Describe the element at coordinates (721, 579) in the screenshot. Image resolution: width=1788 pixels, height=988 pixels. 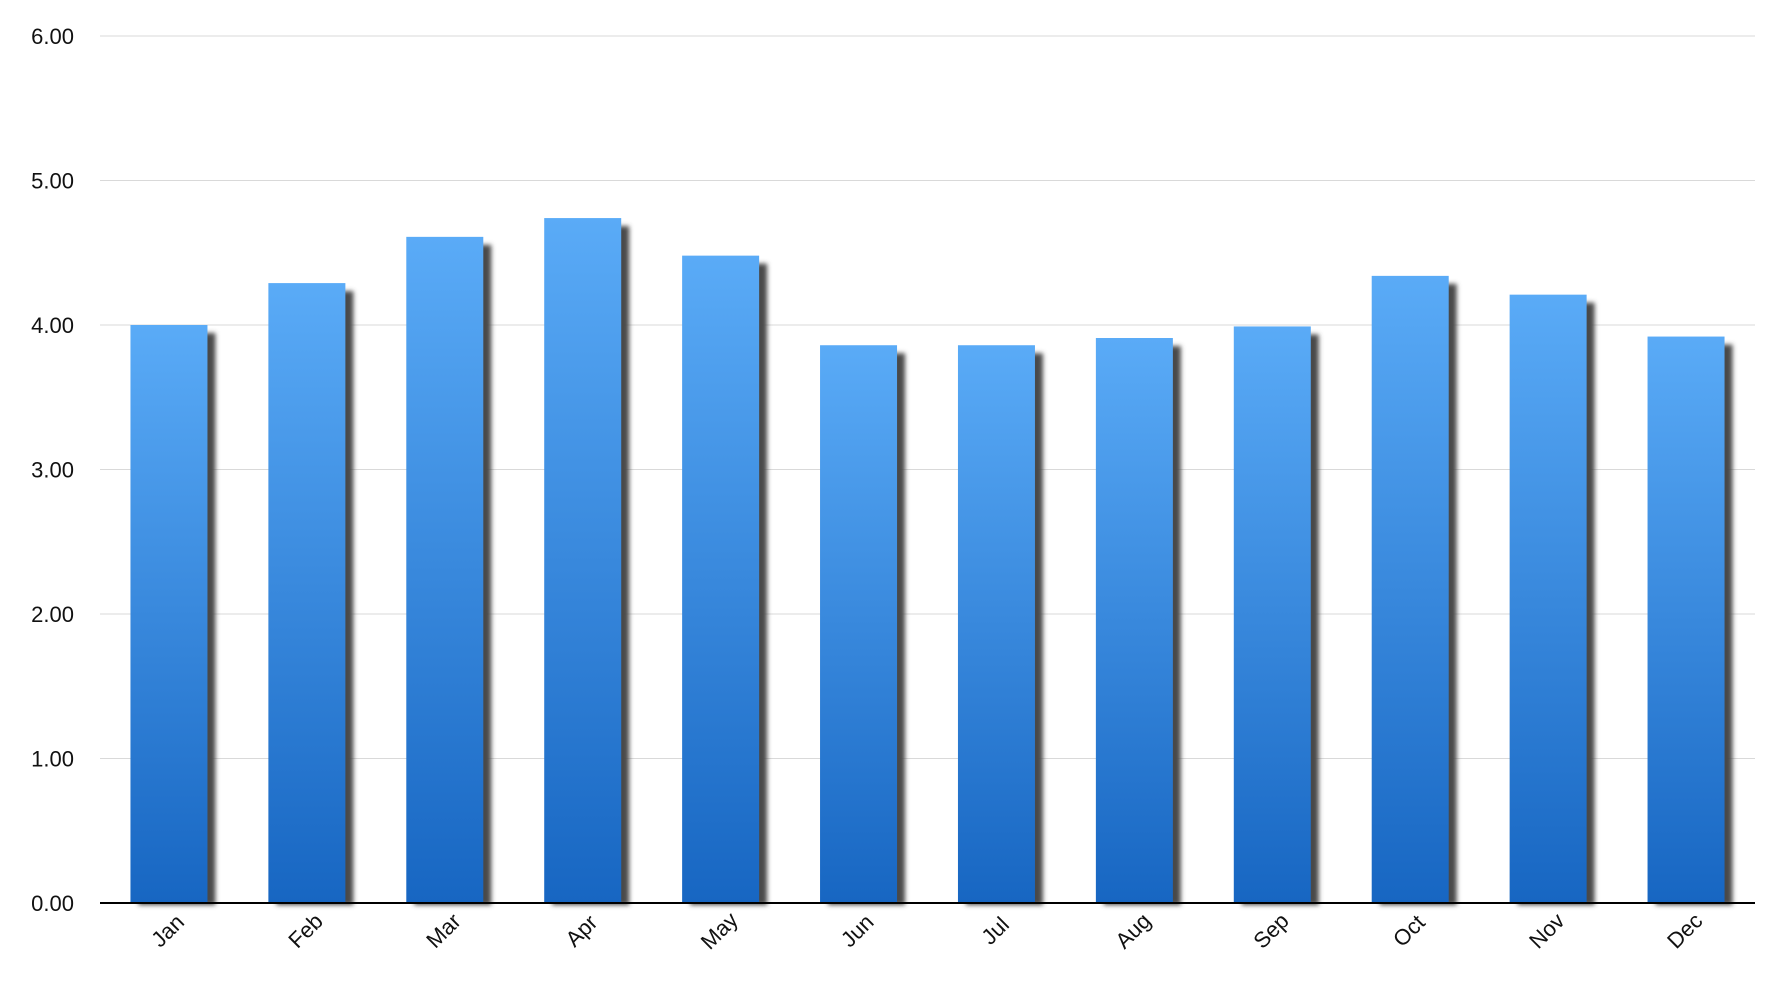
I see `bar-may` at that location.